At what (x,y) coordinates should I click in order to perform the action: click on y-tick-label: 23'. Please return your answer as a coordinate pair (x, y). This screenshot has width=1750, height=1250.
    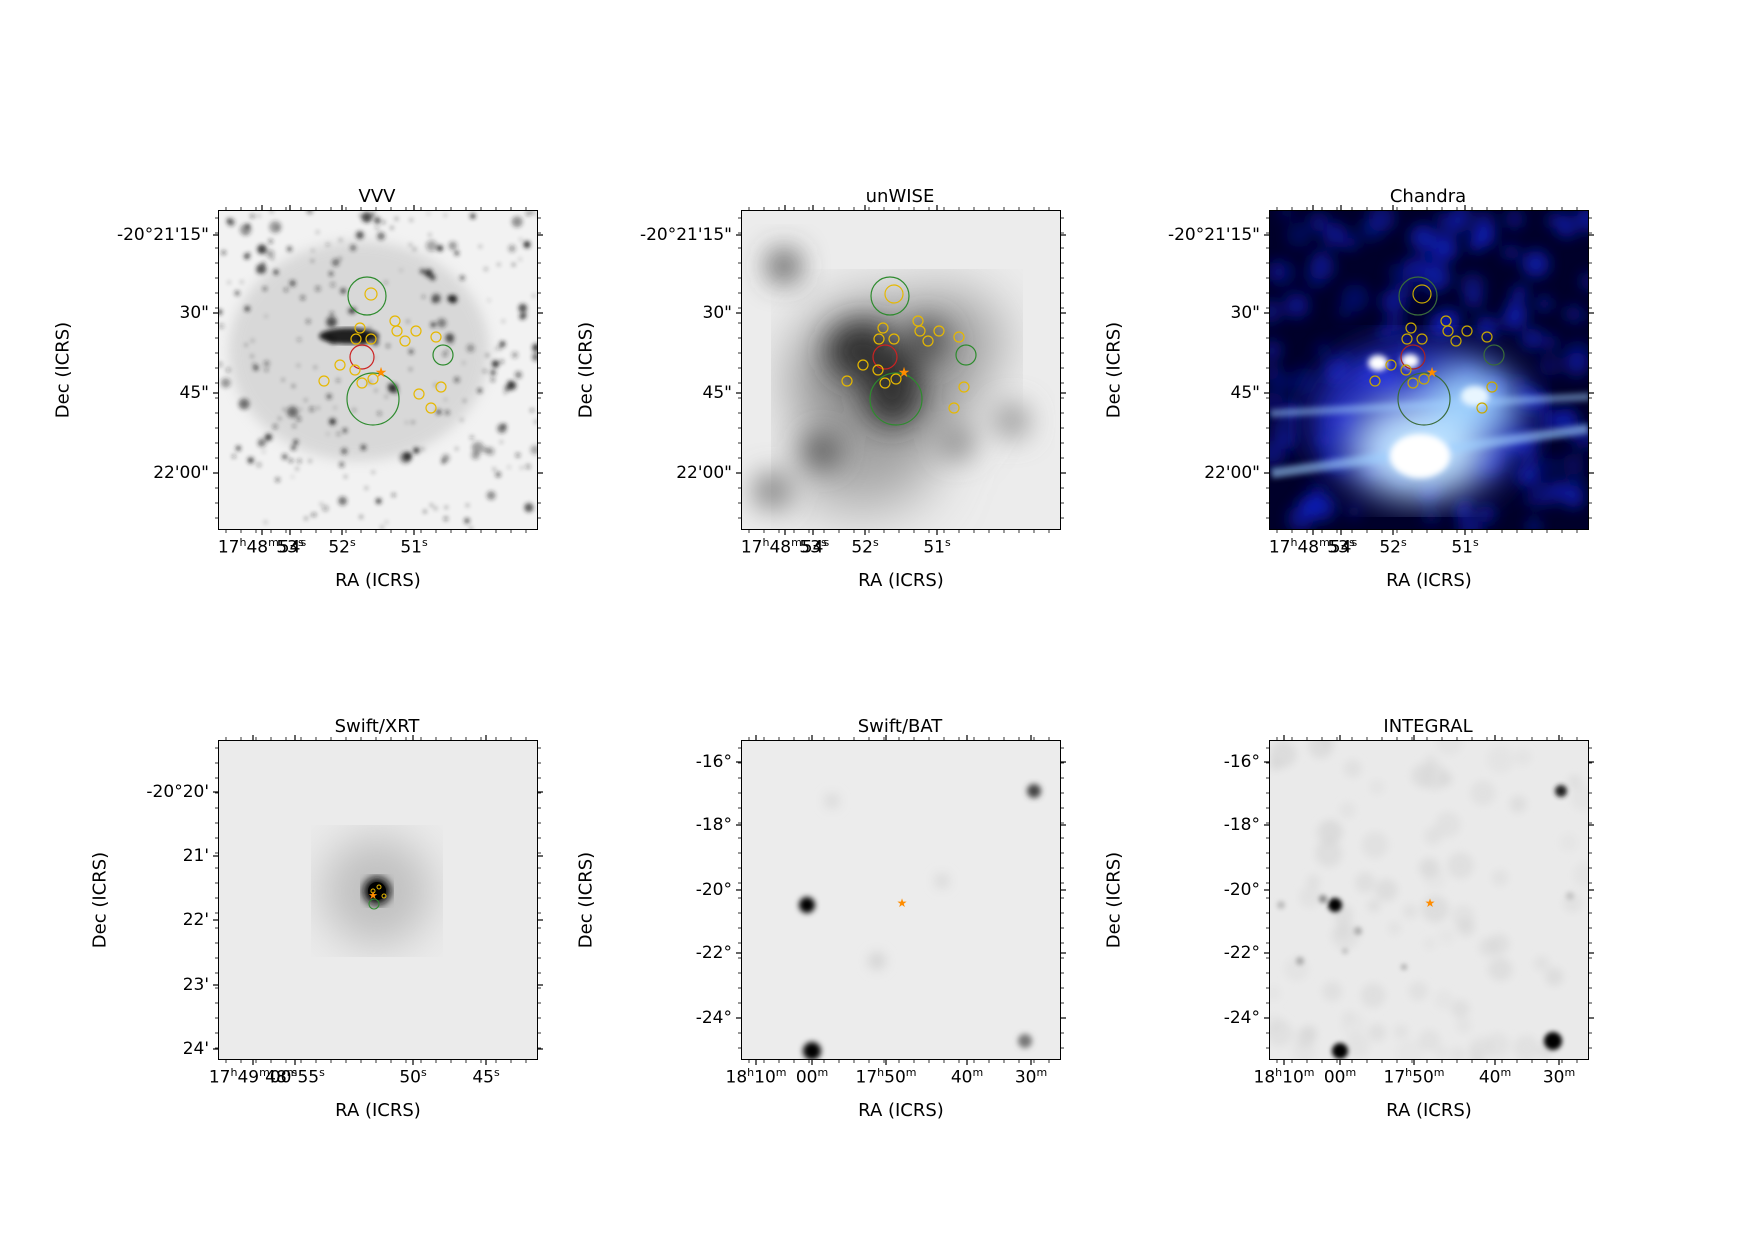
    Looking at the image, I should click on (195, 985).